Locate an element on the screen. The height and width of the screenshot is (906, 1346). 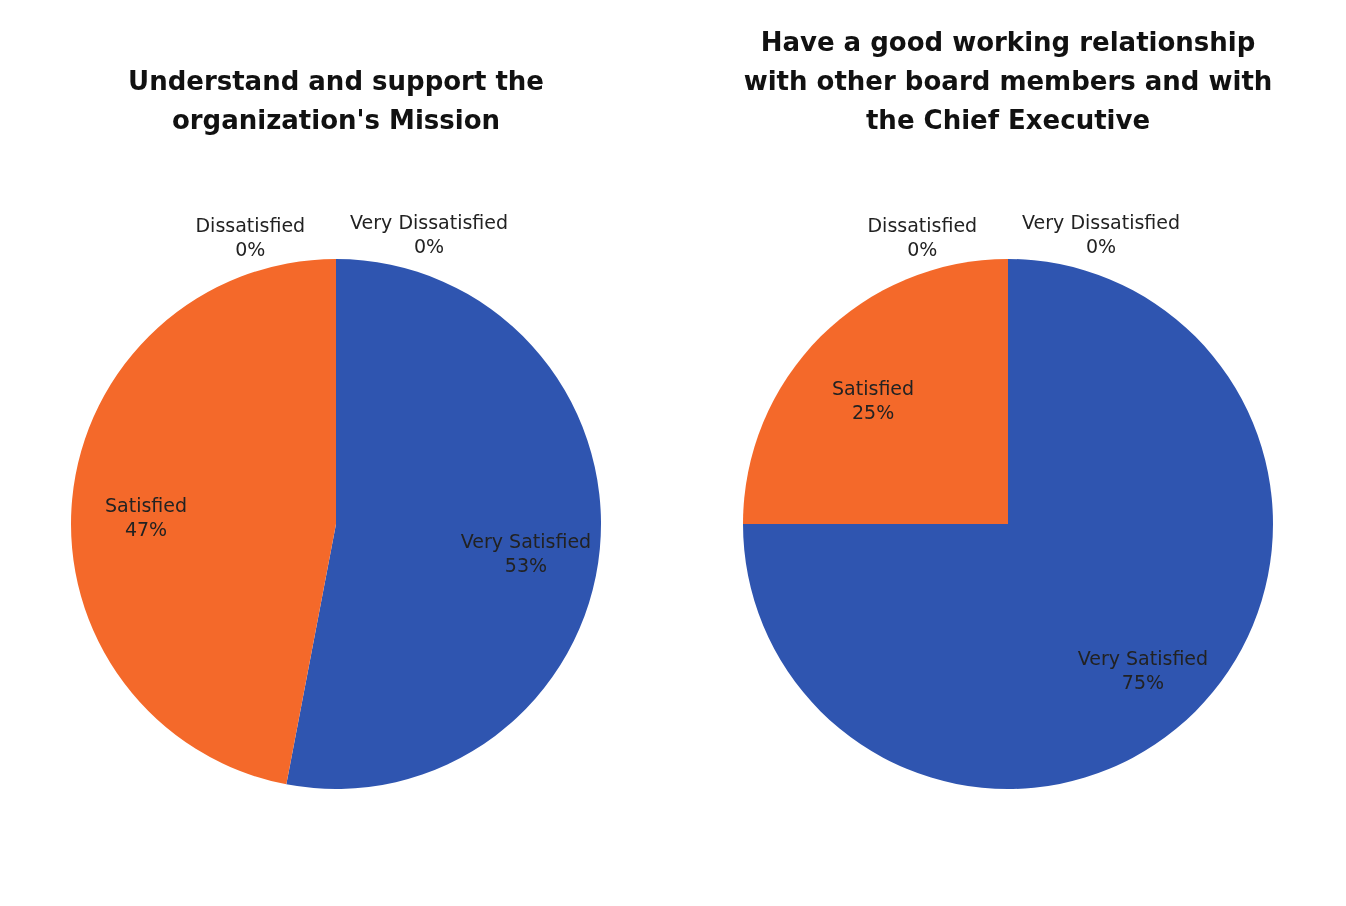
data-label: 53% is located at coordinates (526, 564).